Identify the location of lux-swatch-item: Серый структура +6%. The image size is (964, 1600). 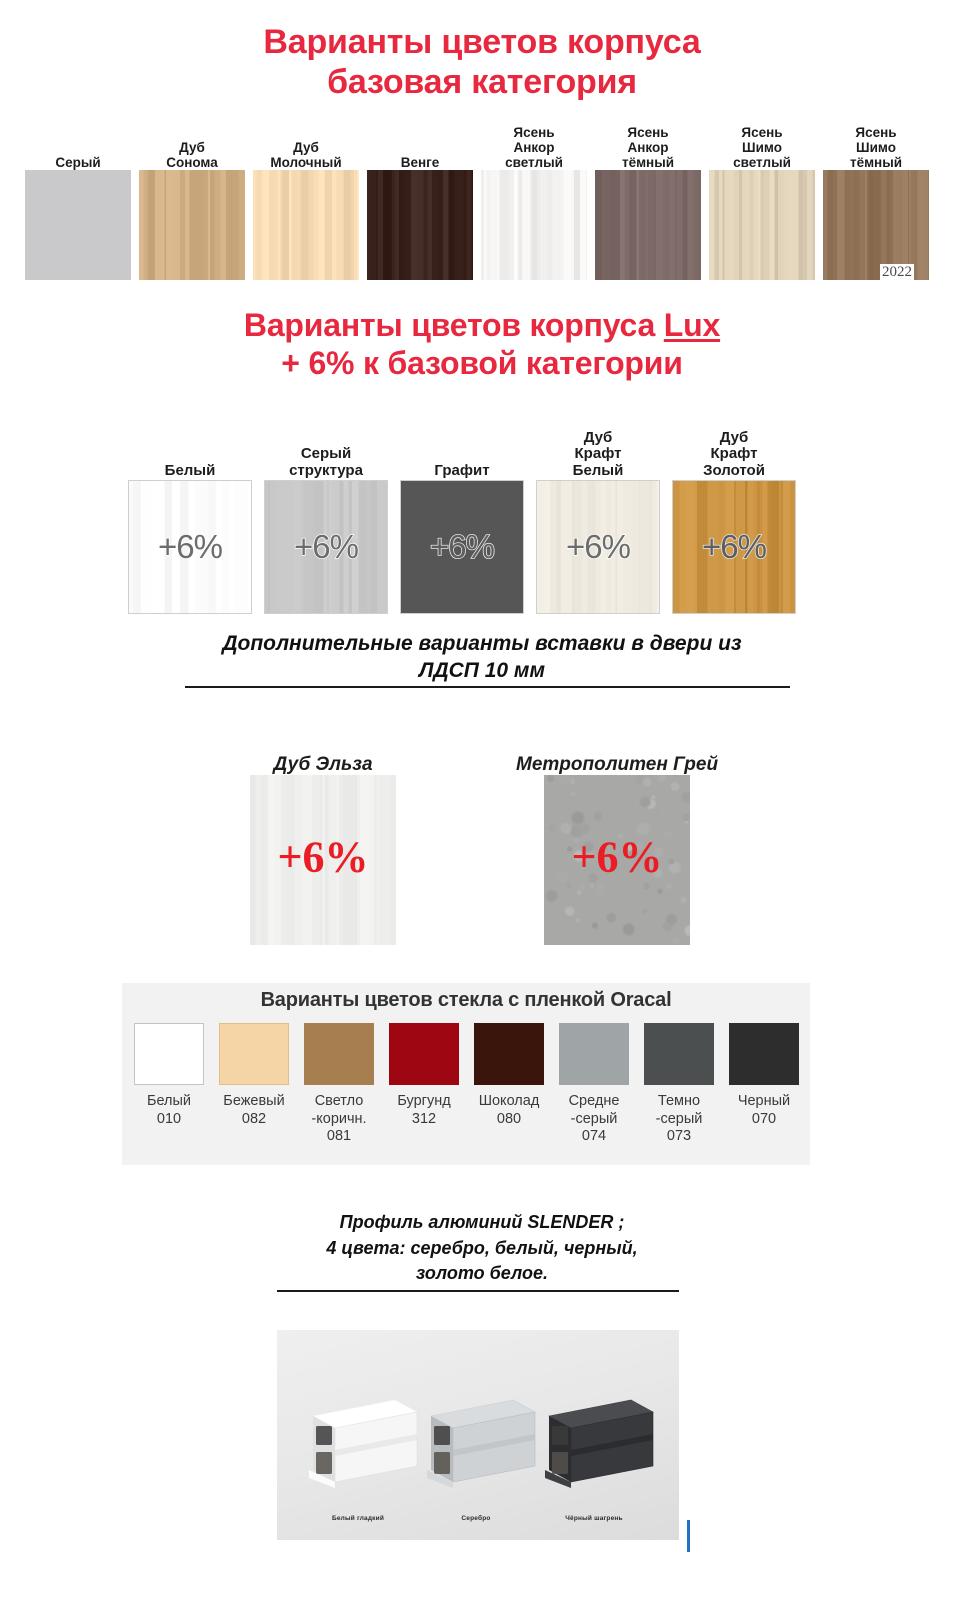
(326, 516).